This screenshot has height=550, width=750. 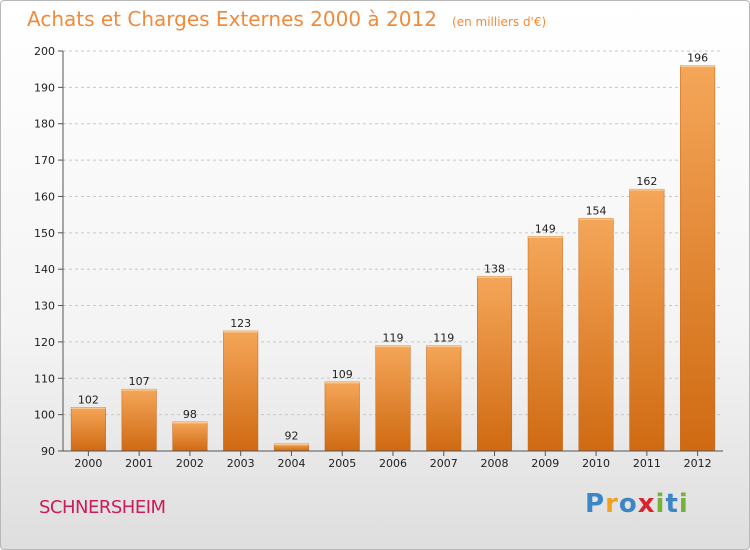 What do you see at coordinates (628, 504) in the screenshot?
I see `logo-letter: o` at bounding box center [628, 504].